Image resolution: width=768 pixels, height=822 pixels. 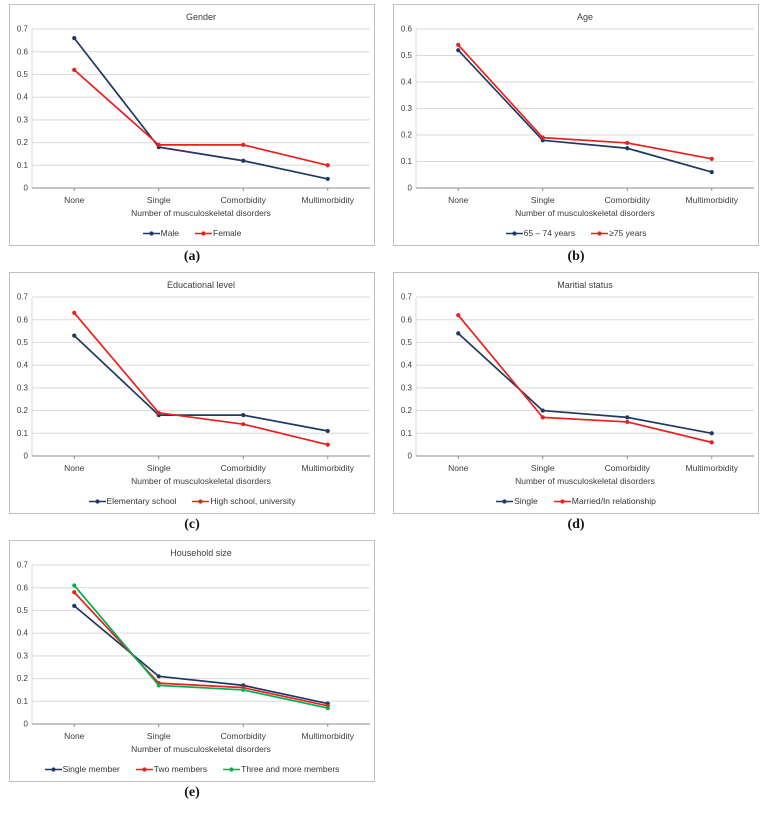 I want to click on chart-age-legend: 65 – 74 years ≥75 years, so click(x=576, y=233).